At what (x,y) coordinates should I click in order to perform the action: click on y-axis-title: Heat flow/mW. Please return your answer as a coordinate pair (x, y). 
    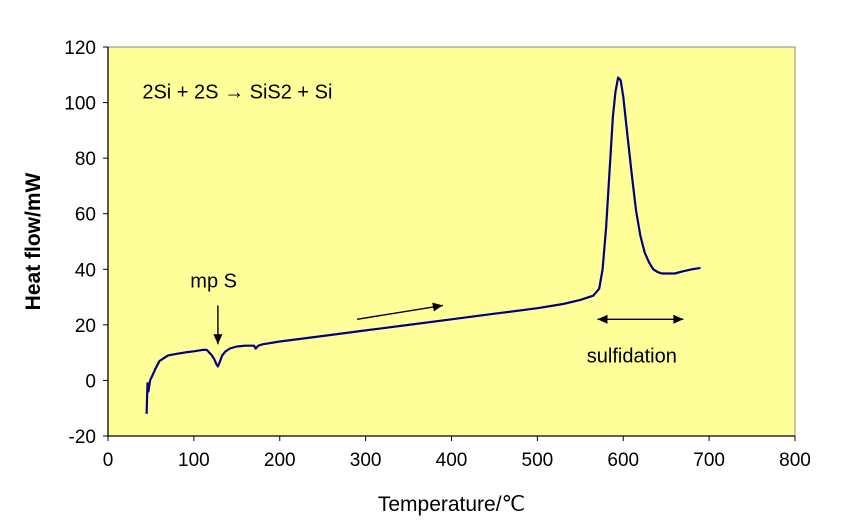
    Looking at the image, I should click on (33, 241).